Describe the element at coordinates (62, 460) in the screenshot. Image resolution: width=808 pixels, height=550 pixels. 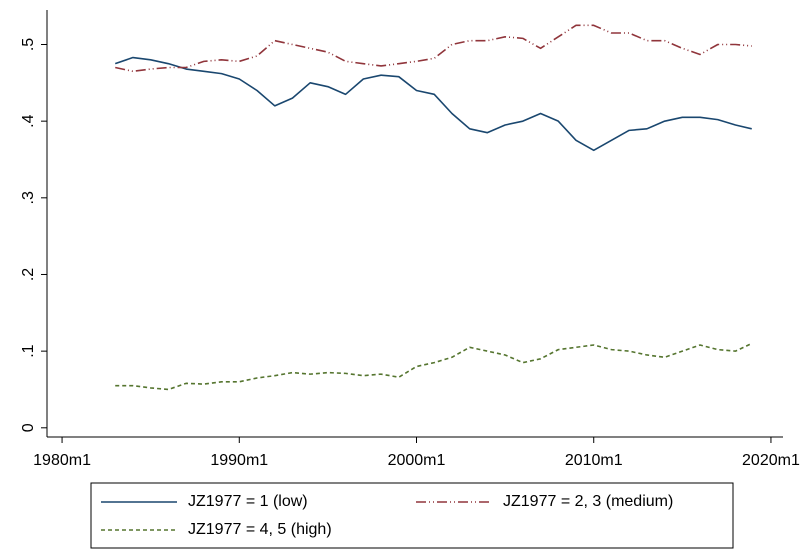
I see `x-tick-label: 1980m1` at that location.